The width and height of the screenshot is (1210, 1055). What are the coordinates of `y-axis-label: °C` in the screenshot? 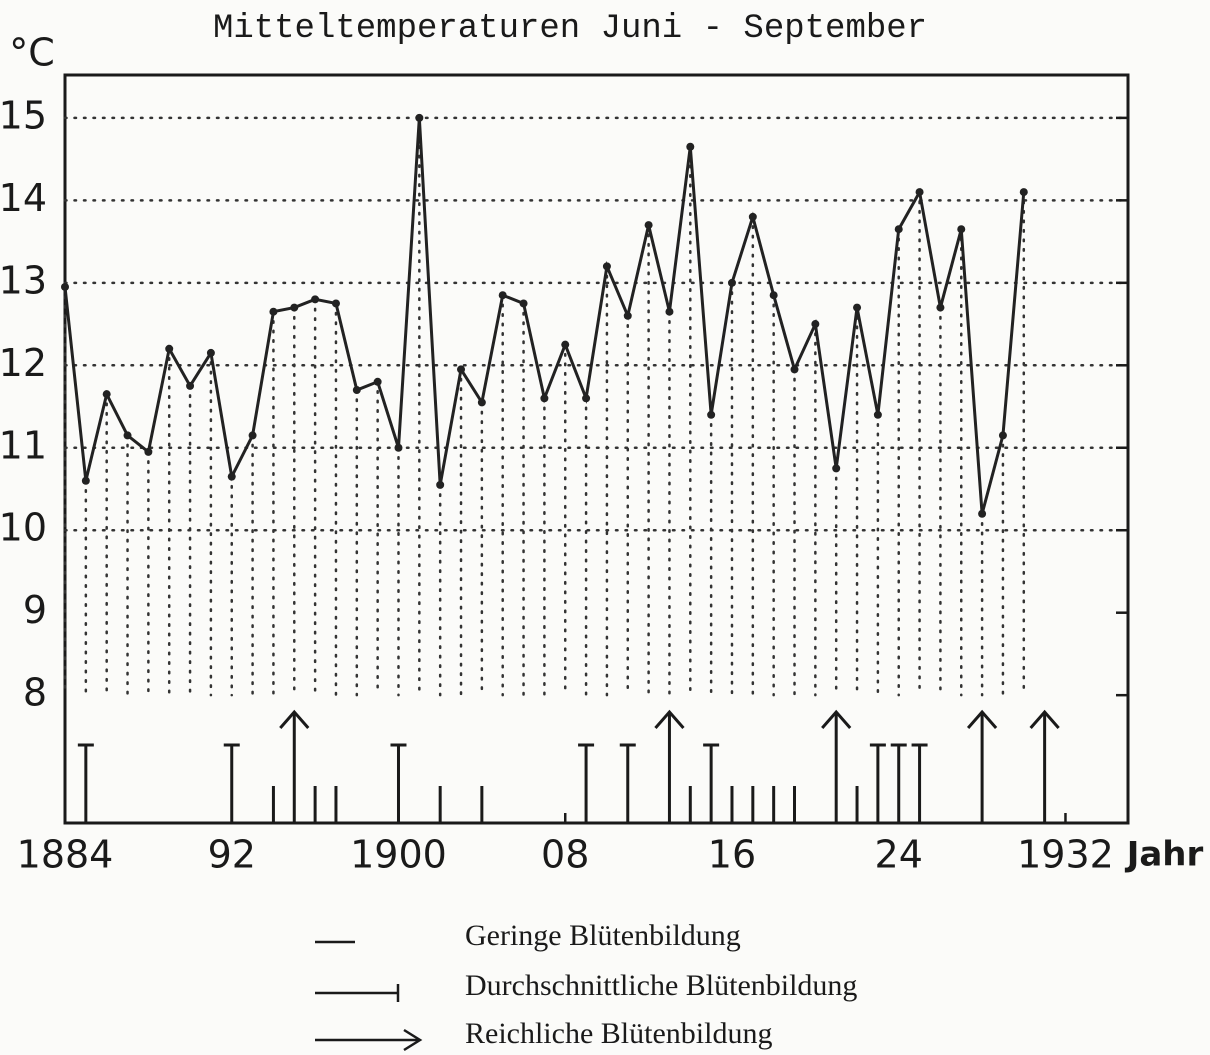 It's located at (32, 53).